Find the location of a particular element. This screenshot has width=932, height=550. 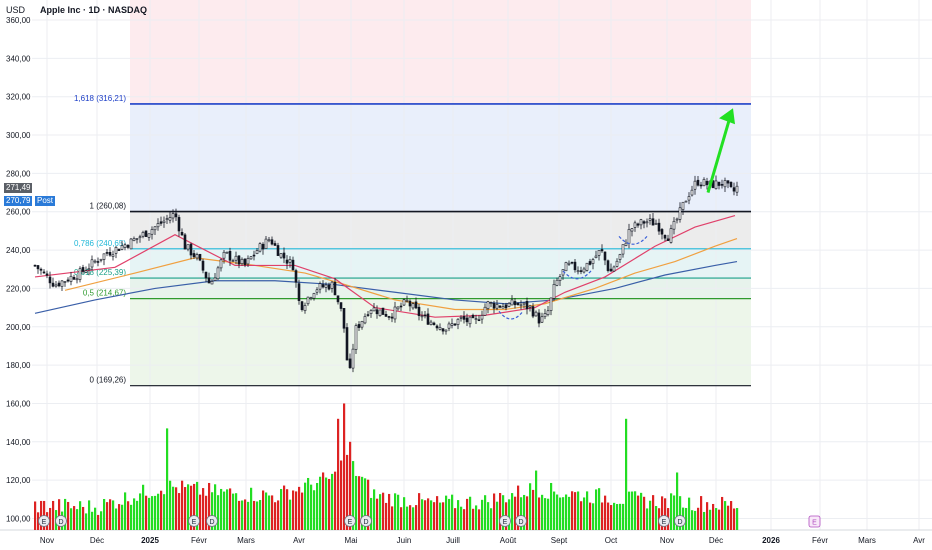

y-tick-label: 160,00 is located at coordinates (18, 403).